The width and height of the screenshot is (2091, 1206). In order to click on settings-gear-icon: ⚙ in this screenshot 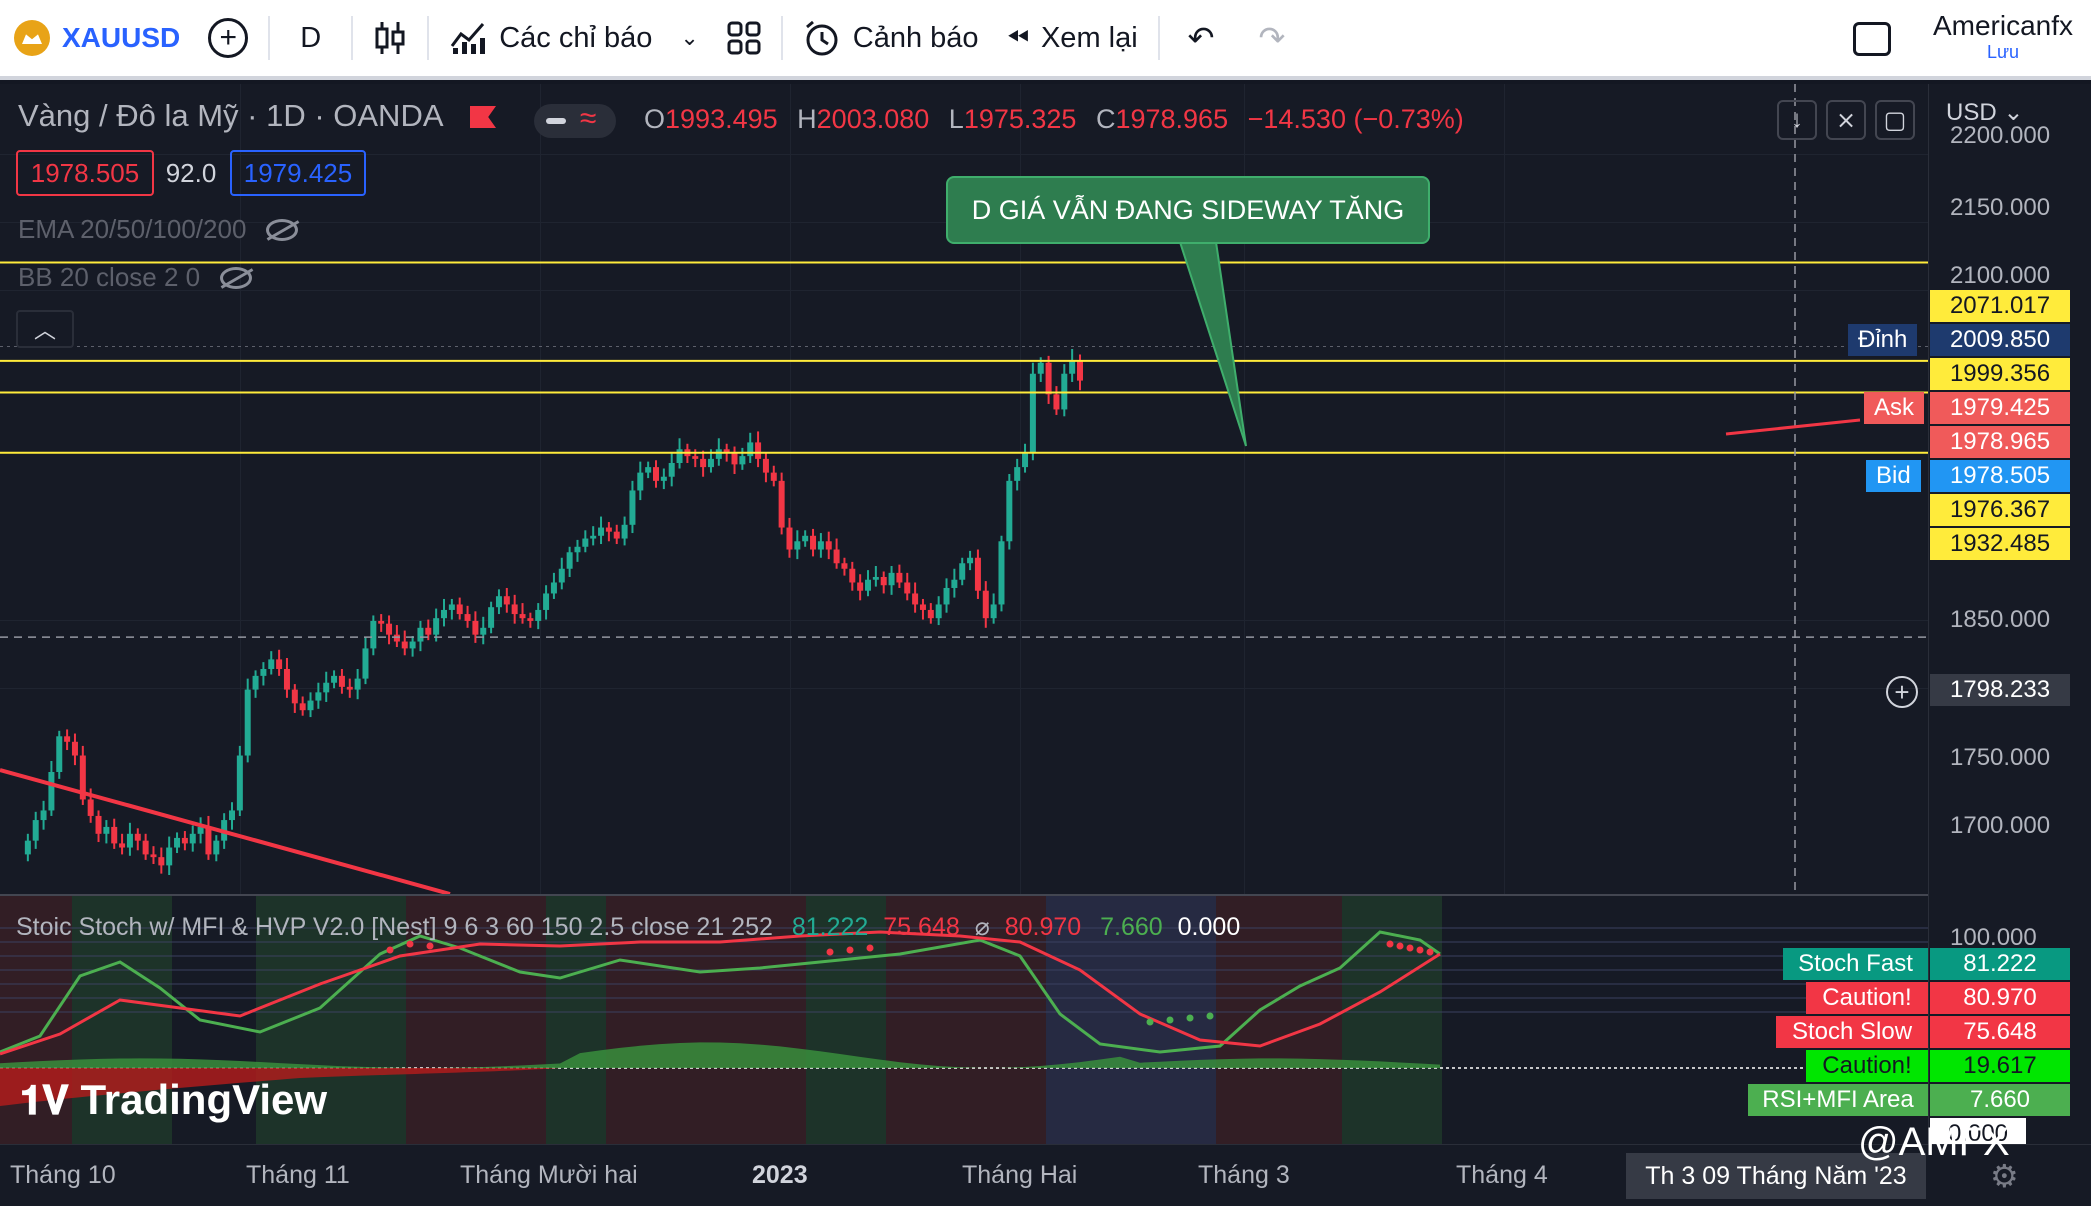, I will do `click(2004, 1176)`.